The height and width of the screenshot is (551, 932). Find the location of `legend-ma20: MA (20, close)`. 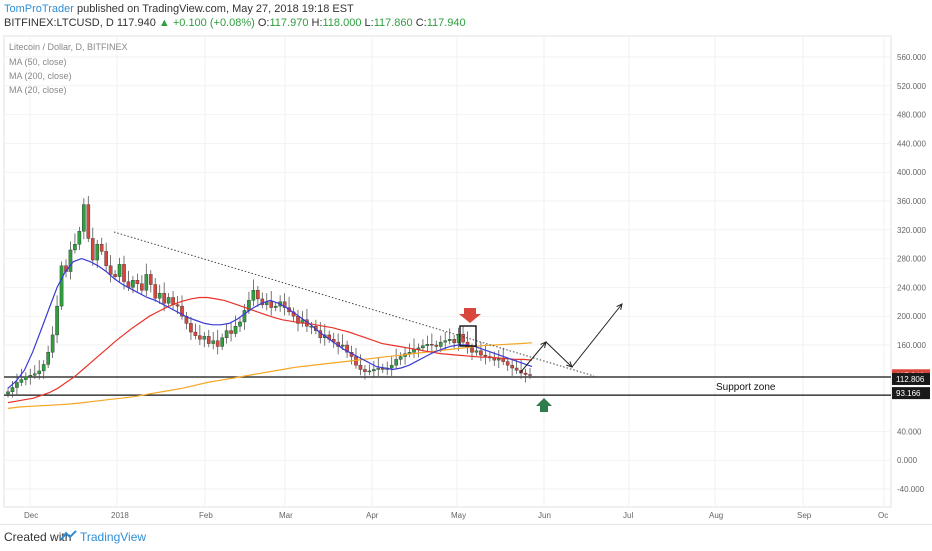

legend-ma20: MA (20, close) is located at coordinates (38, 90).